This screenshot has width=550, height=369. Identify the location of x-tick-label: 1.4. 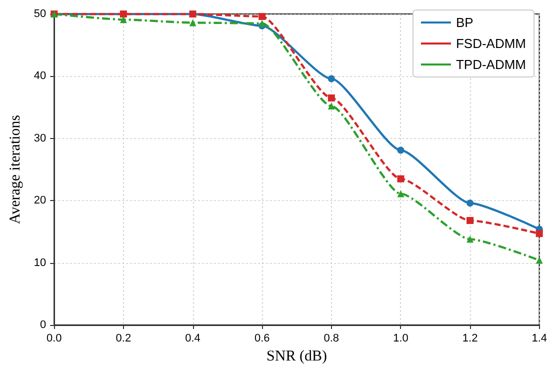
(540, 338).